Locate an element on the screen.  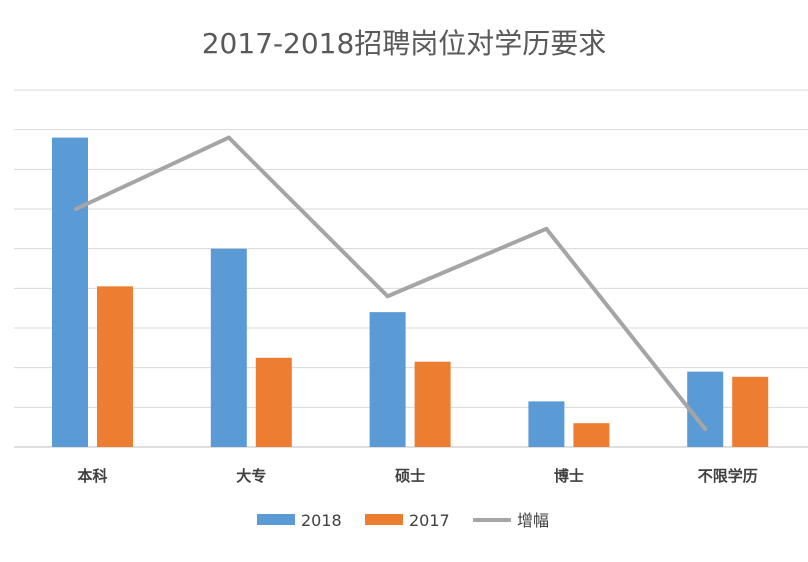
category-label-4: 不限学历 is located at coordinates (728, 476).